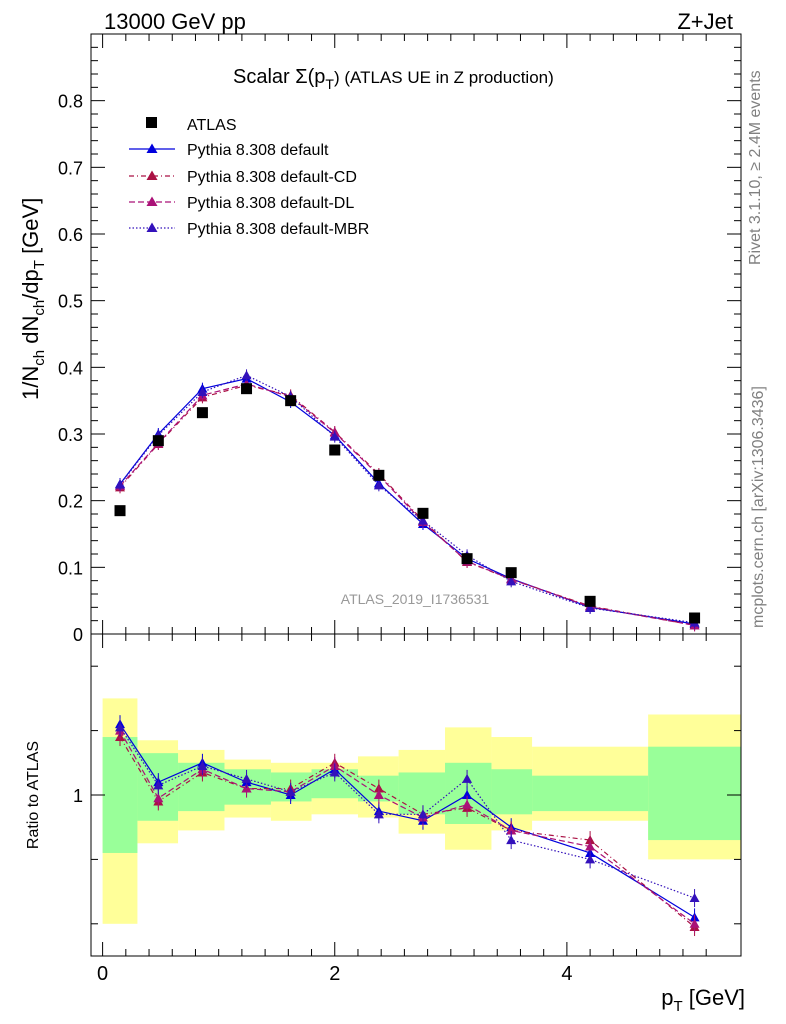 Image resolution: width=786 pixels, height=1024 pixels. Describe the element at coordinates (70, 502) in the screenshot. I see `y-tick-label: 0.2` at that location.